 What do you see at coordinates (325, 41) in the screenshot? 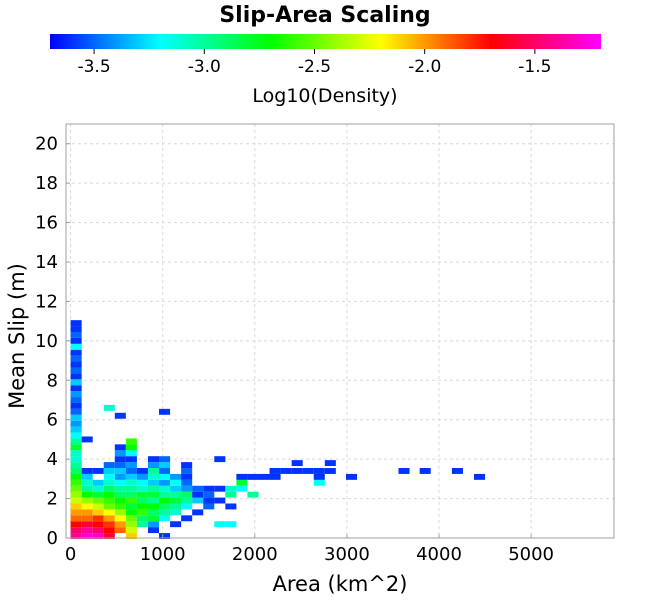
I see `colorbar` at bounding box center [325, 41].